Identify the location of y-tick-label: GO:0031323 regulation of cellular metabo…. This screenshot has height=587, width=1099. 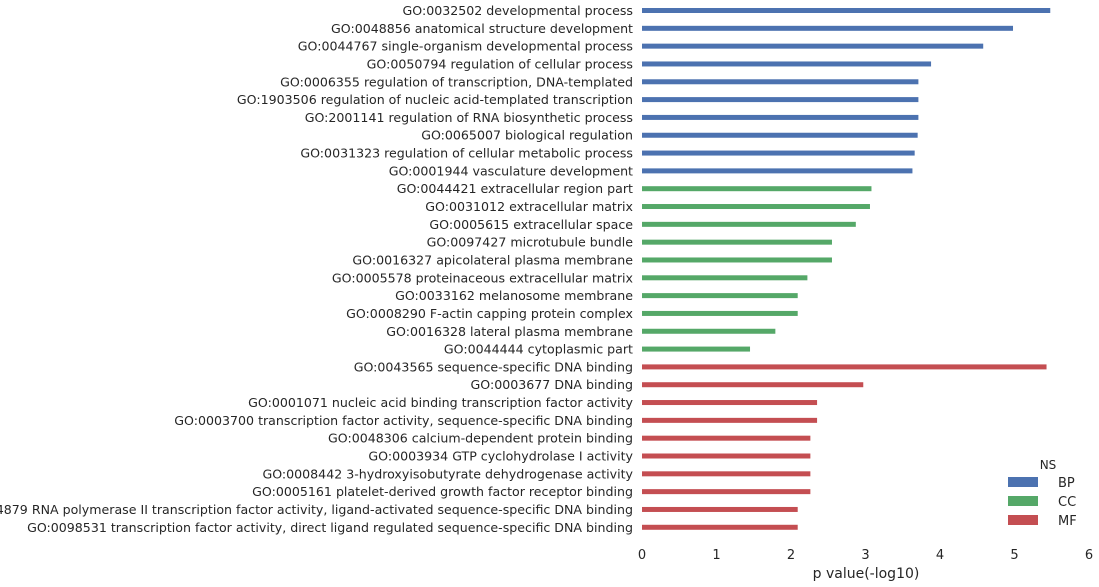
(466, 153).